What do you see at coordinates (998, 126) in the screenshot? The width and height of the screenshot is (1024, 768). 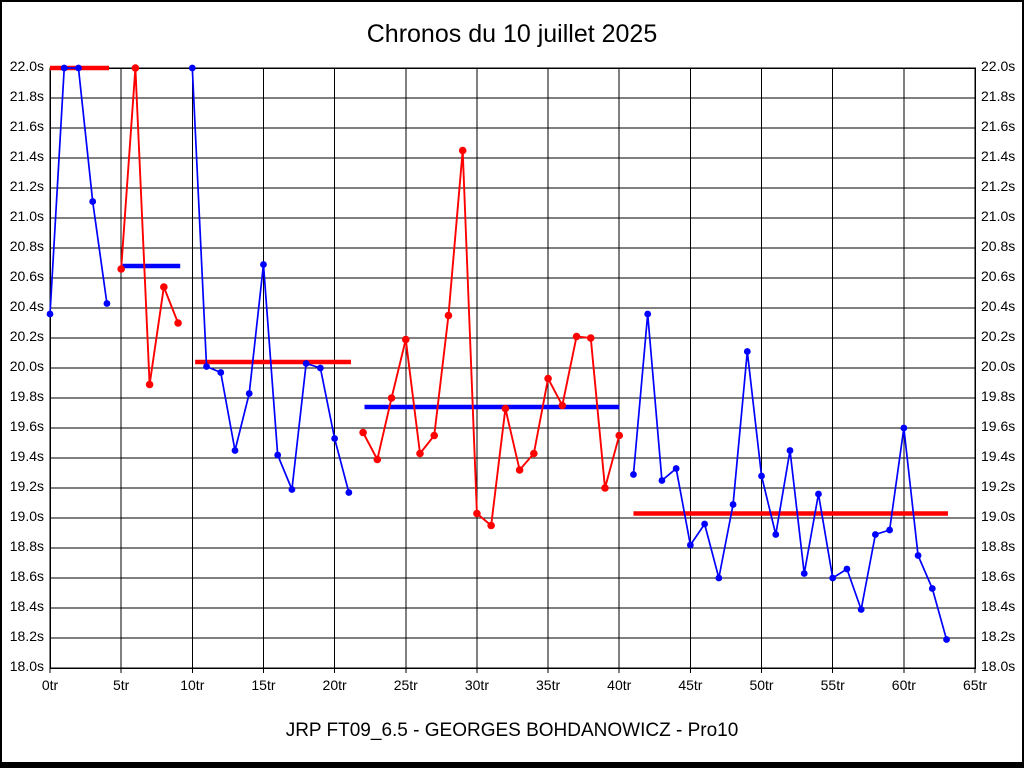 I see `y-axis-tick-label-right: 21.6s` at bounding box center [998, 126].